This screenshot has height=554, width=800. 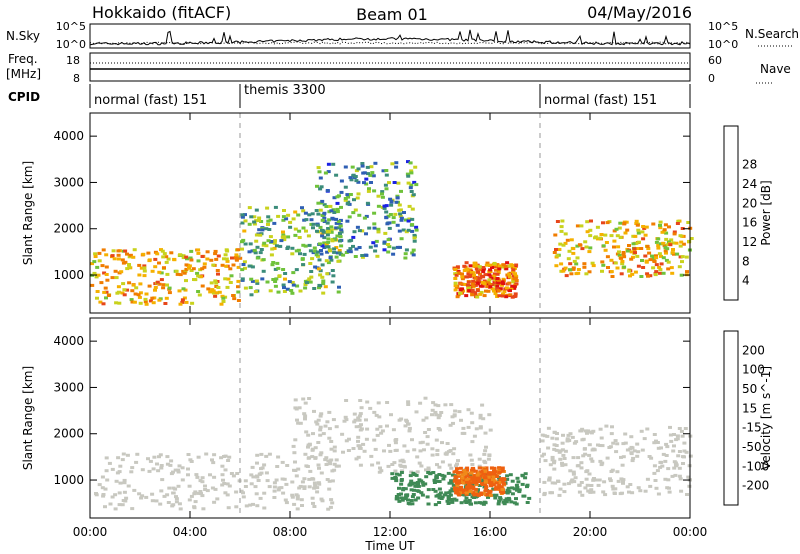 I want to click on velocity-colorbar-tick: -15, so click(x=752, y=428).